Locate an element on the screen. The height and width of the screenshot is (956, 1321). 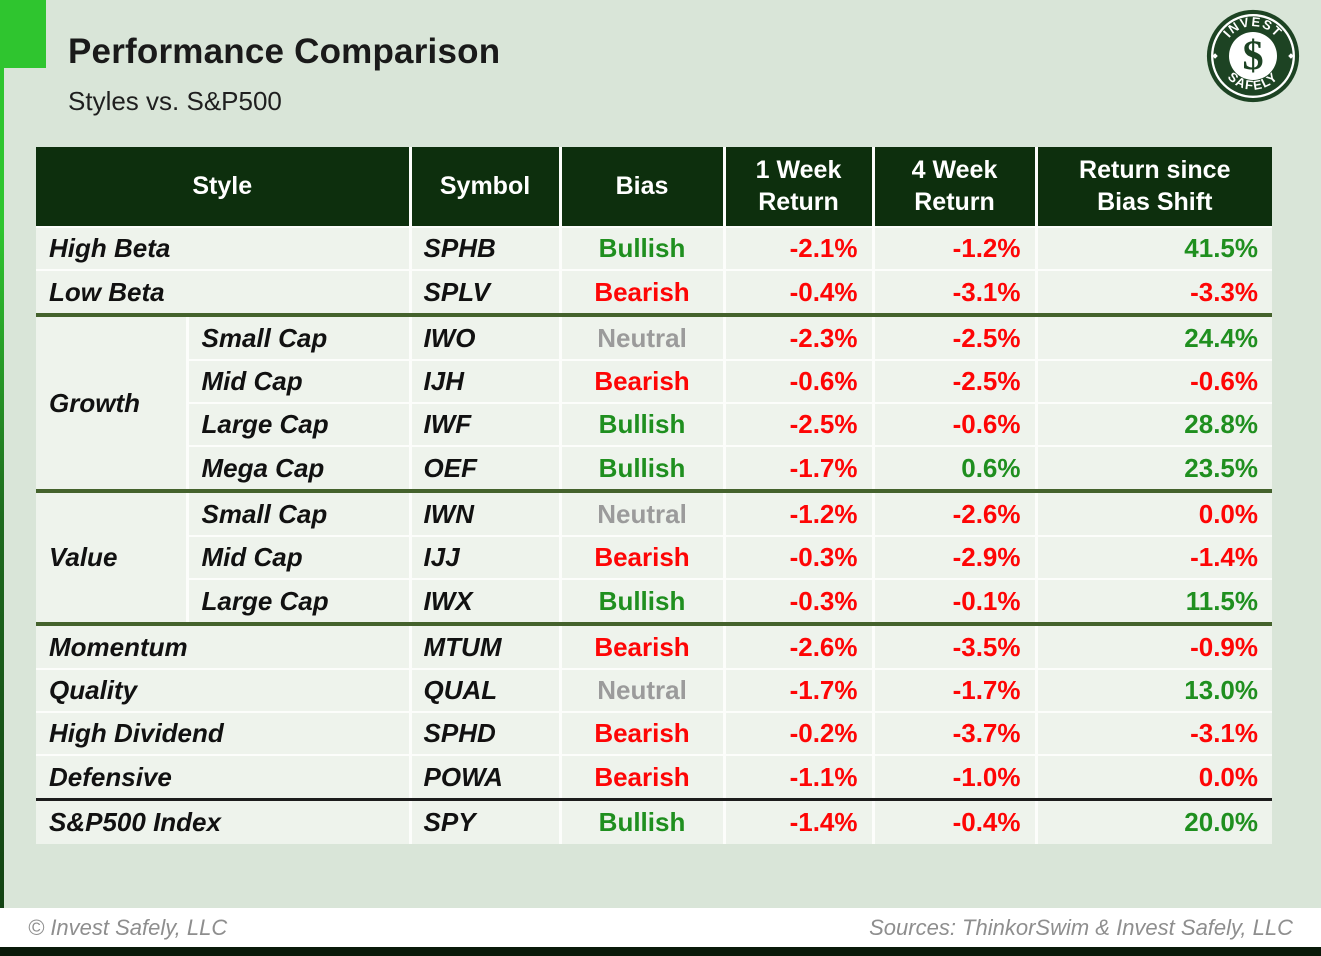
table-row: Large Cap IWX Bullish -0.3% -0.1% 11.5% is located at coordinates (654, 600).